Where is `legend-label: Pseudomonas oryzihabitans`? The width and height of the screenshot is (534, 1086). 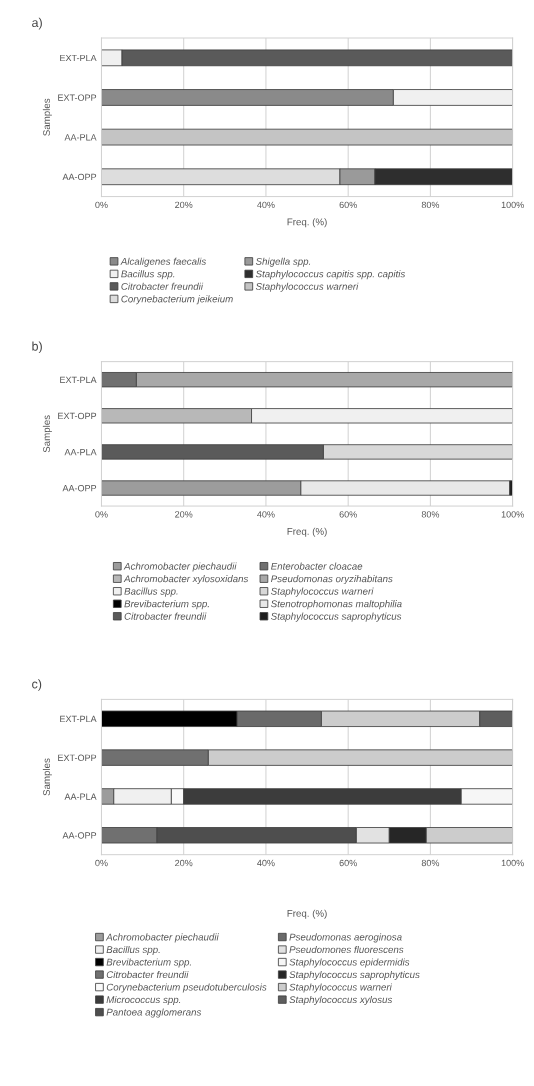 legend-label: Pseudomonas oryzihabitans is located at coordinates (332, 580).